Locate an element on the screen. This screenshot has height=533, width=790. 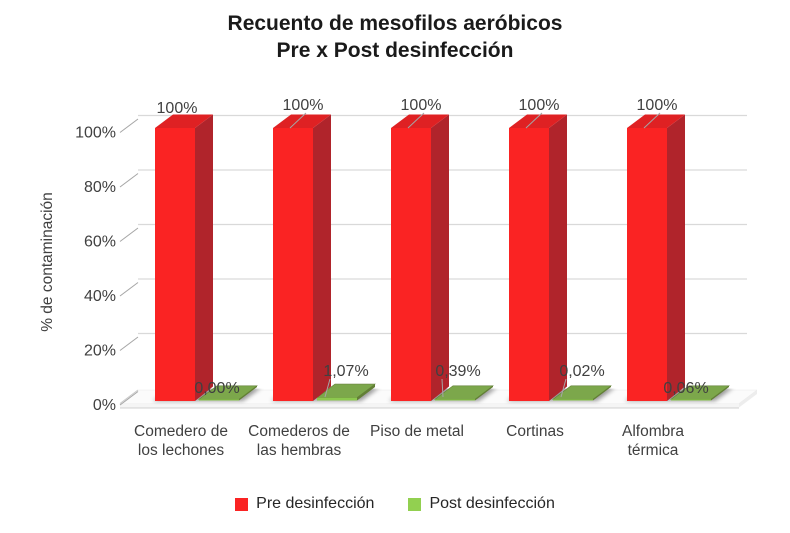
x-category-label: Cortinas is located at coordinates (535, 431).